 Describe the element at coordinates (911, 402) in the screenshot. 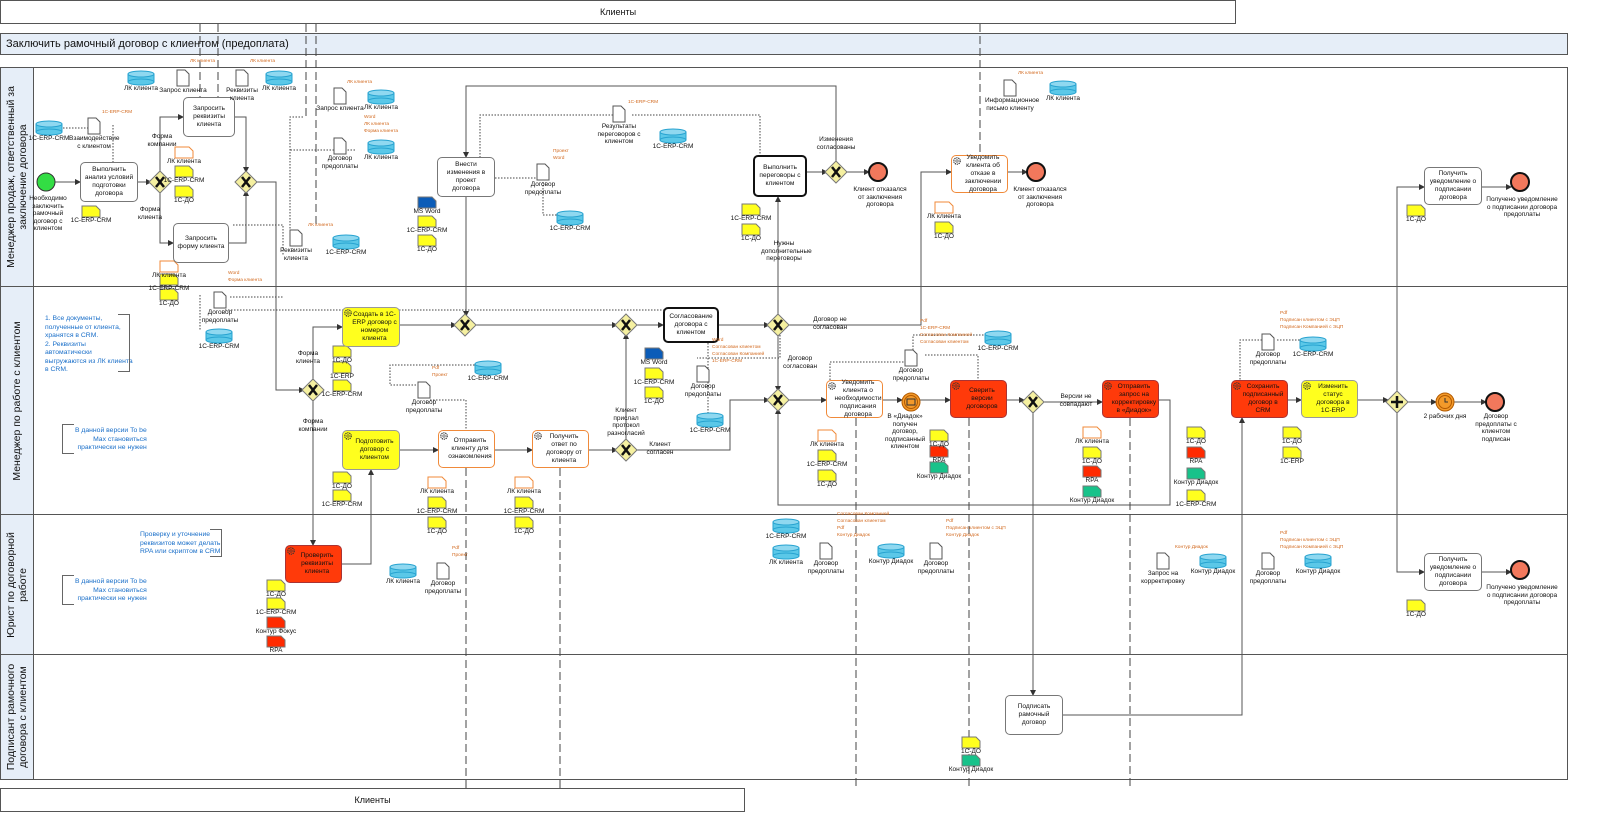

I see `envelope-icon` at that location.